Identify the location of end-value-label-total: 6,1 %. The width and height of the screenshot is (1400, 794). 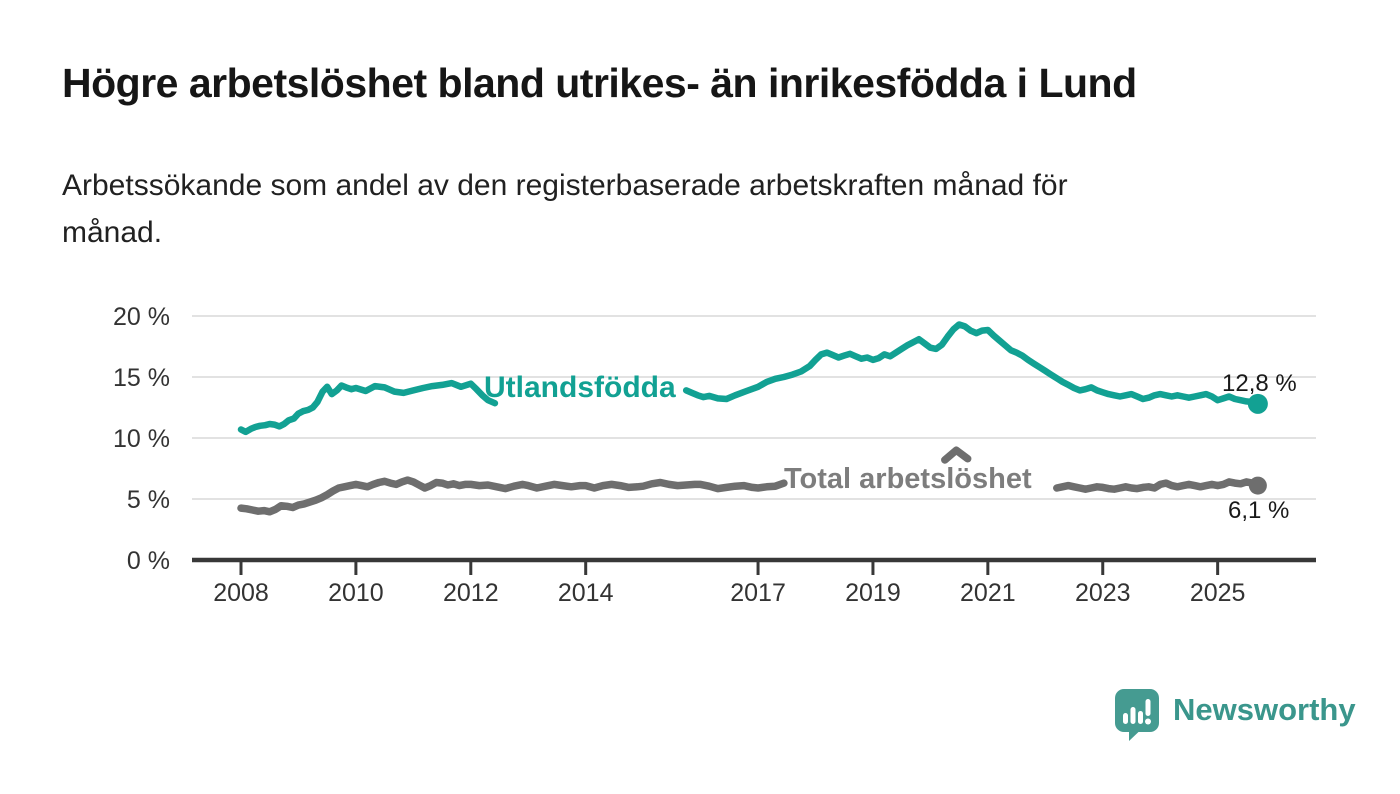
(1258, 510).